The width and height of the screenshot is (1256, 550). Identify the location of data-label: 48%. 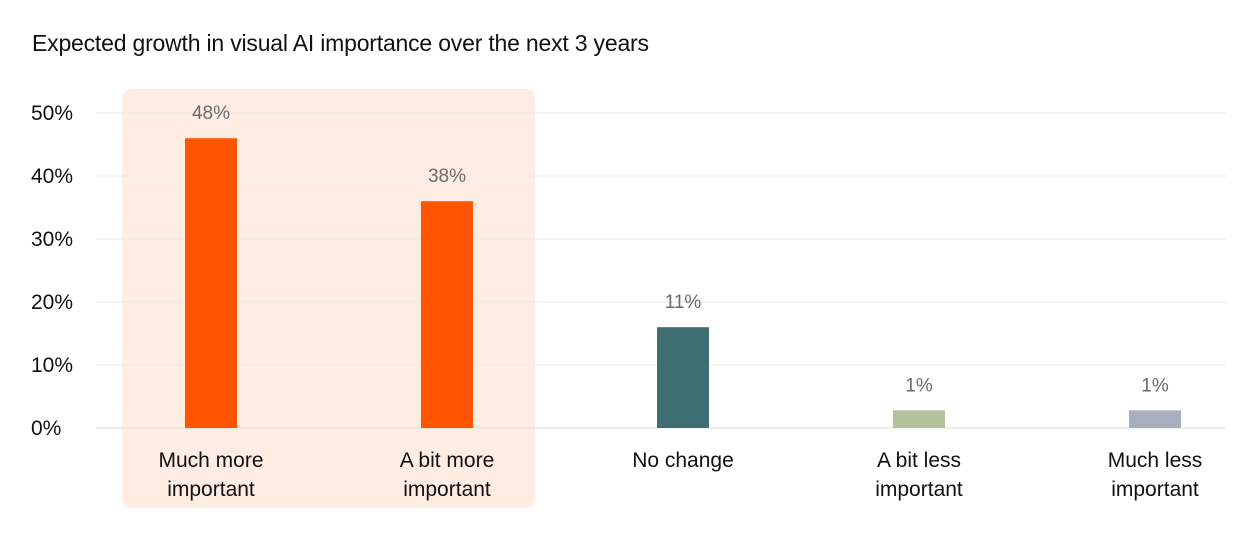
(211, 113).